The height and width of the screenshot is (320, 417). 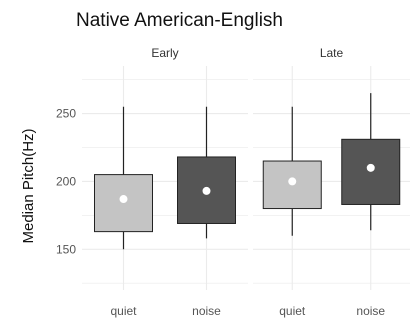 What do you see at coordinates (28, 185) in the screenshot?
I see `y-axis-label: Median Pitch(Hz)` at bounding box center [28, 185].